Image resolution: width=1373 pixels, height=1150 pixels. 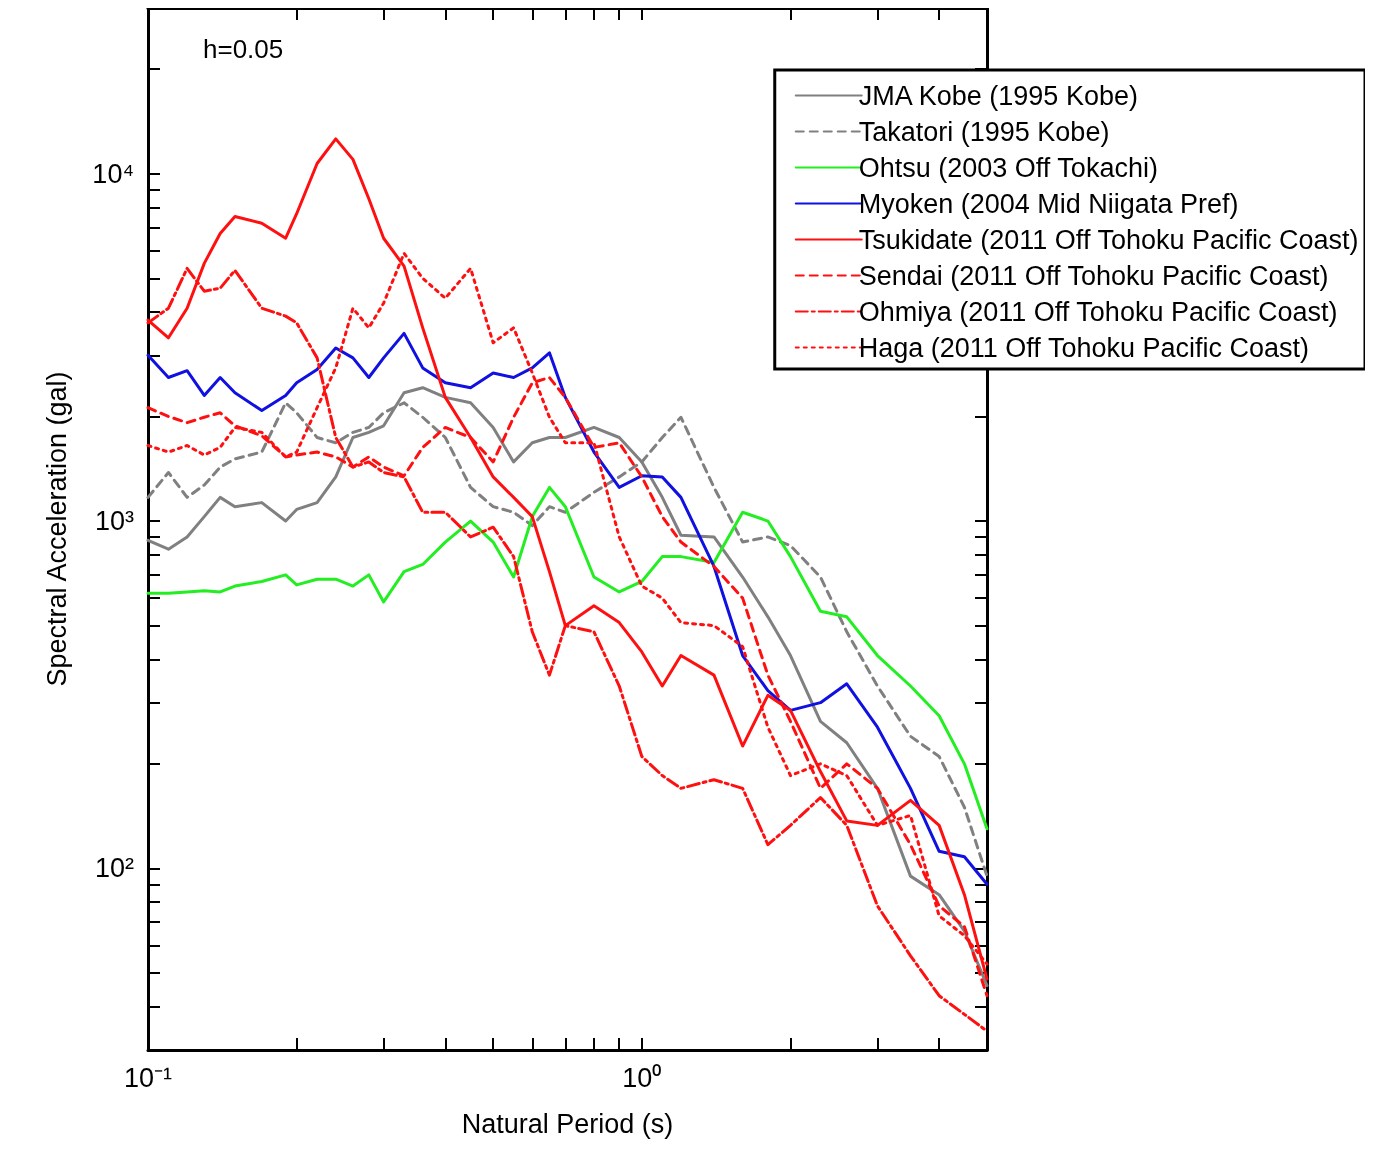 I want to click on x-axis-title: Natural Period (s), so click(x=567, y=1123).